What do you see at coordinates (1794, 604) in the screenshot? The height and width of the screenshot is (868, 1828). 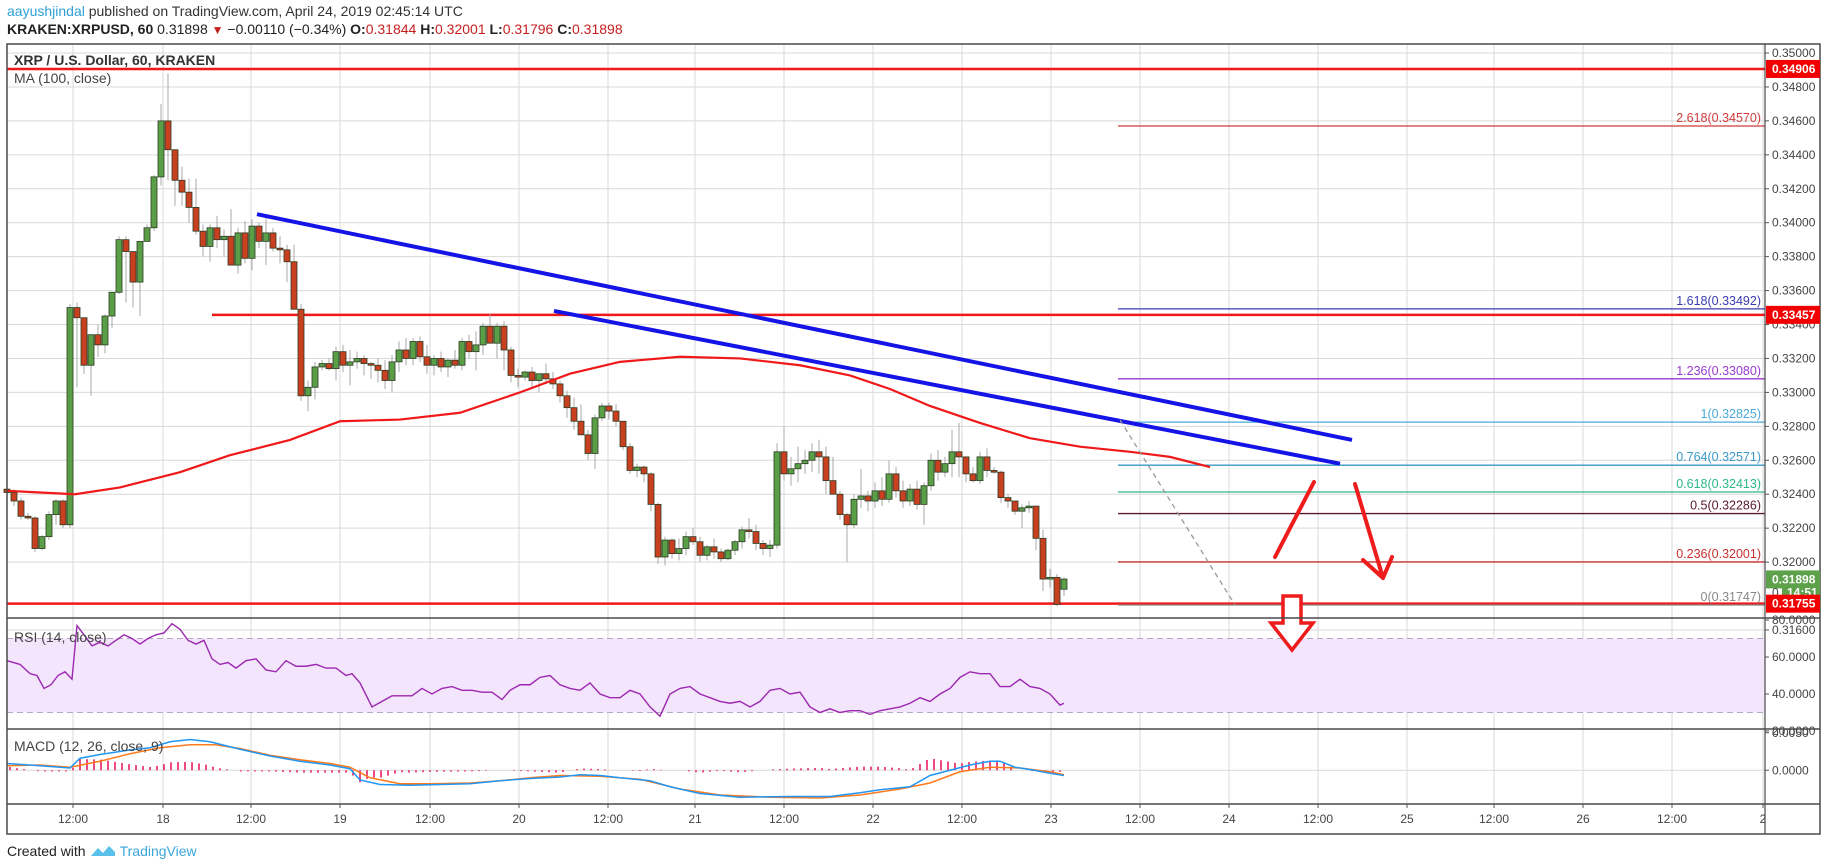 I see `price-badge-label: 0.31755` at bounding box center [1794, 604].